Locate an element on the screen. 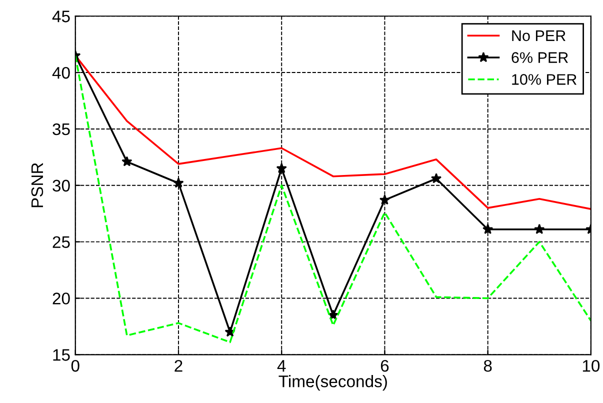  y-tick-label: 20 is located at coordinates (61, 298).